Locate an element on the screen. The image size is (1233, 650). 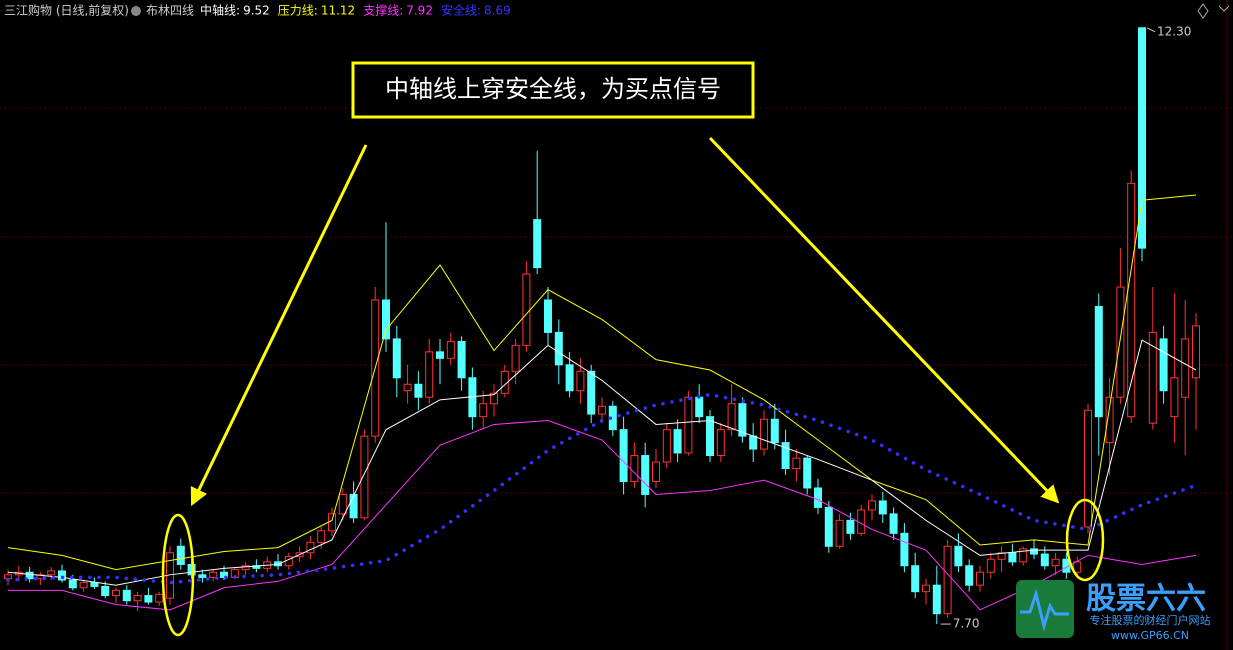
annotation-box is located at coordinates (553, 90).